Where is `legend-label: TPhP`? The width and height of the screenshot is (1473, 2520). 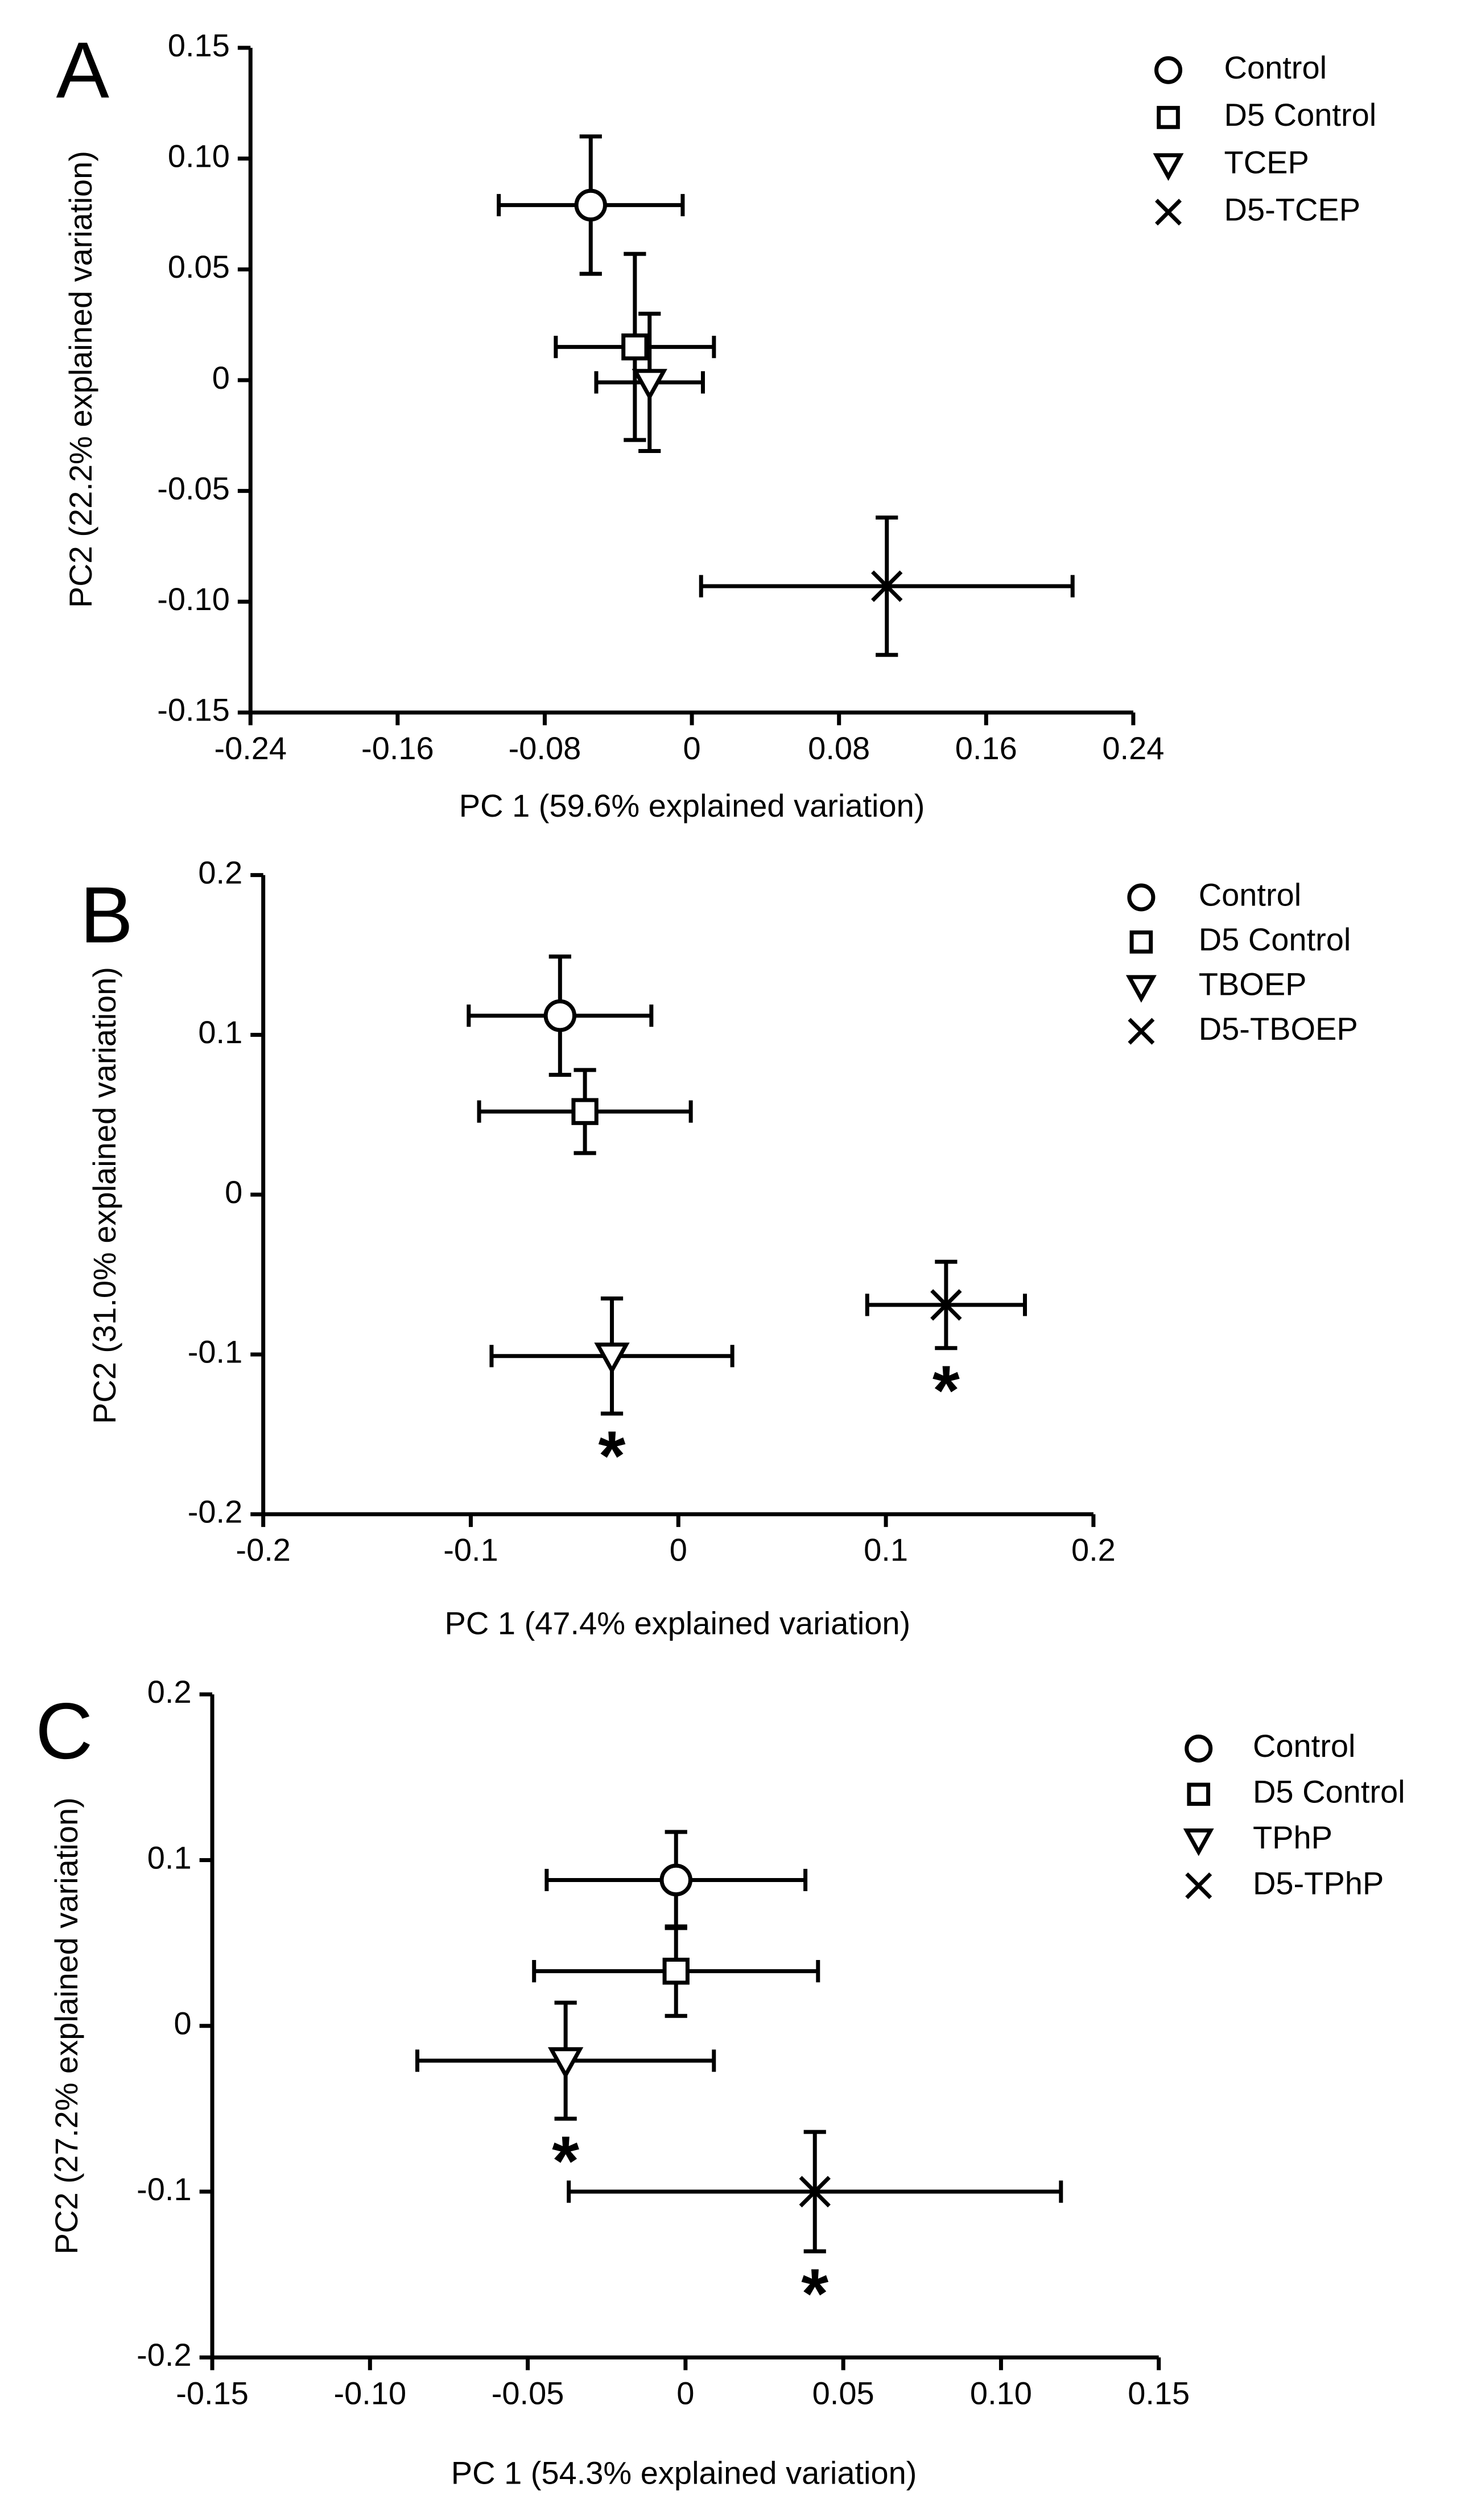 legend-label: TPhP is located at coordinates (1293, 1837).